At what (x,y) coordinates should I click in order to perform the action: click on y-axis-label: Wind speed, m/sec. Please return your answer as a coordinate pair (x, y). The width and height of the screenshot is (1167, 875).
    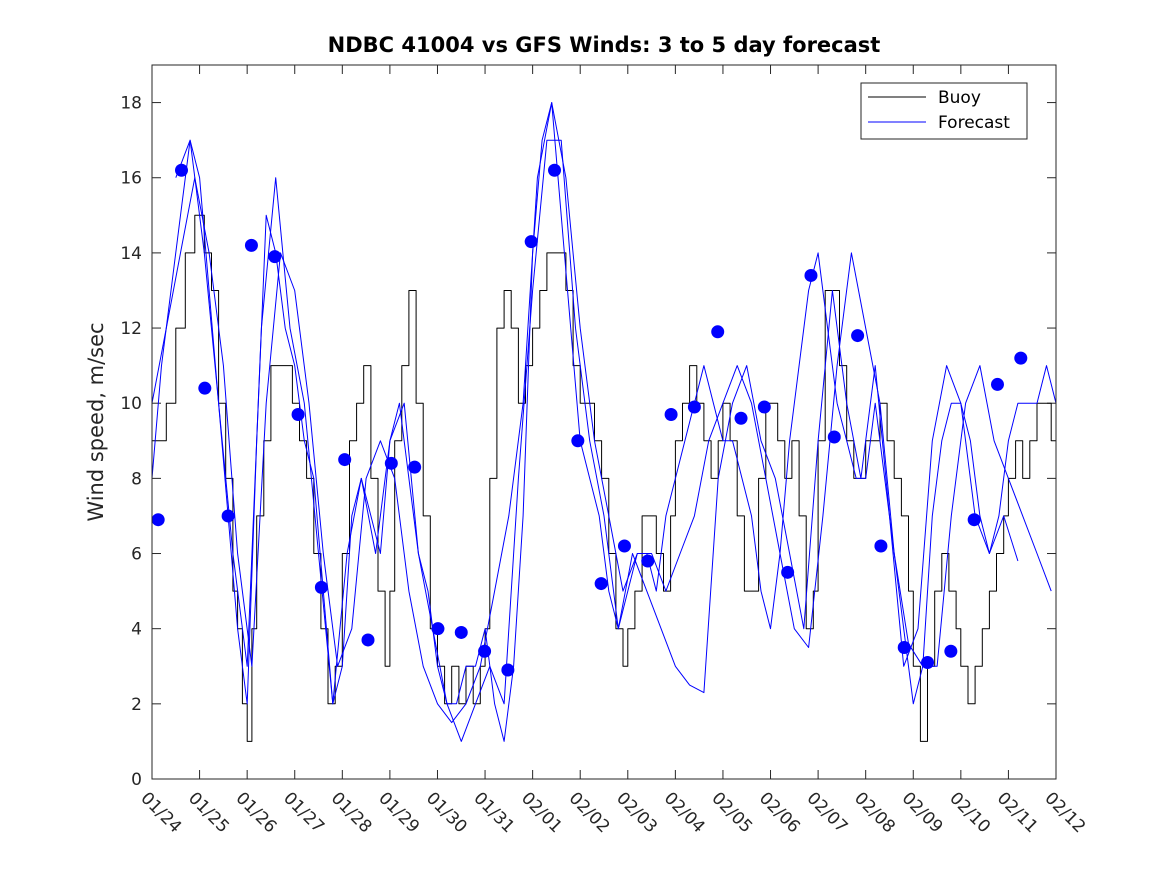
    Looking at the image, I should click on (96, 421).